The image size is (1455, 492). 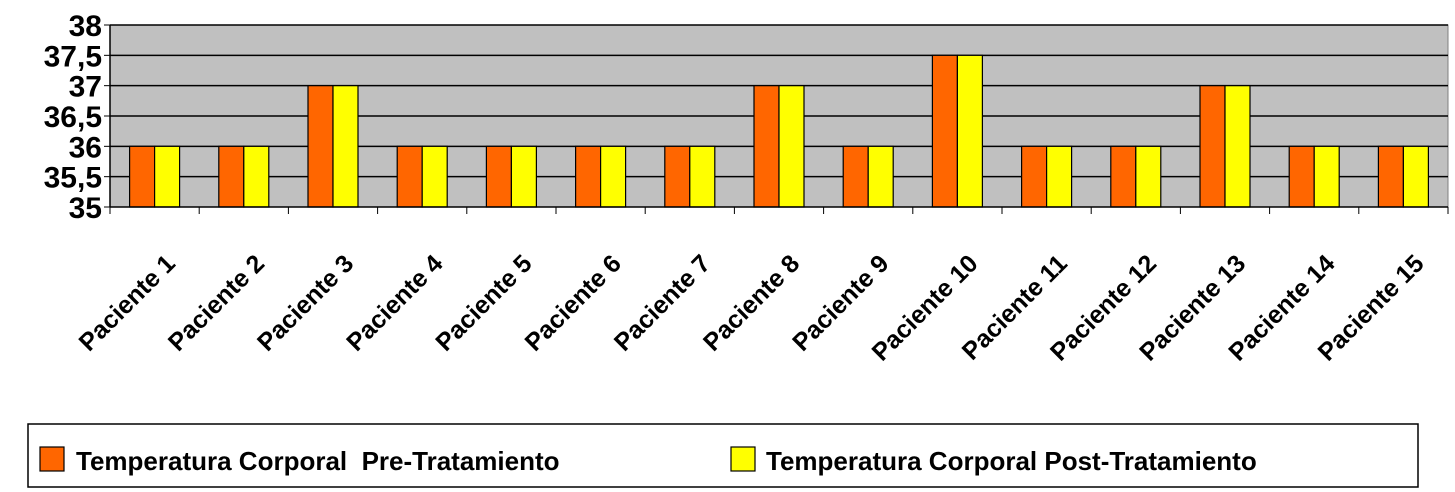 I want to click on y-tick-label: 35, so click(x=85, y=208).